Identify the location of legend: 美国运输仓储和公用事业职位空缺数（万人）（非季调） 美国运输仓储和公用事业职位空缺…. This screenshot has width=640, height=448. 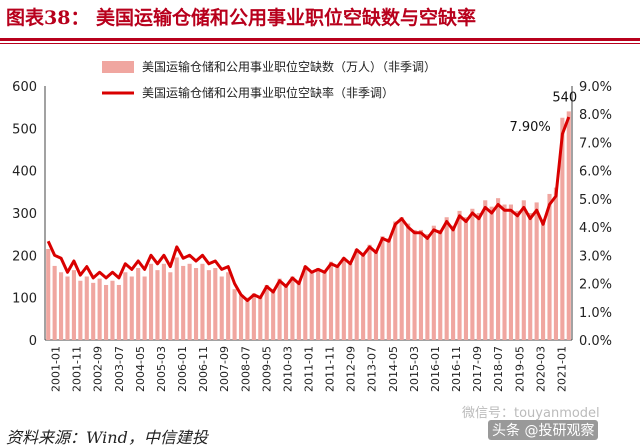
(269, 79).